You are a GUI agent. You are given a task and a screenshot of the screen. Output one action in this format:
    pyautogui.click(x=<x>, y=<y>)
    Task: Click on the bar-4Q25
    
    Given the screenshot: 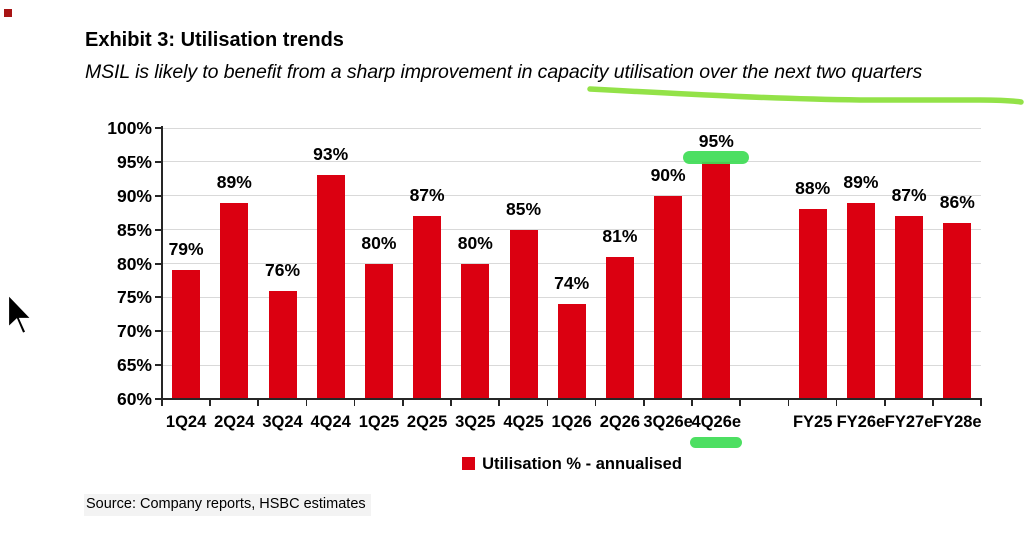 What is the action you would take?
    pyautogui.click(x=523, y=313)
    